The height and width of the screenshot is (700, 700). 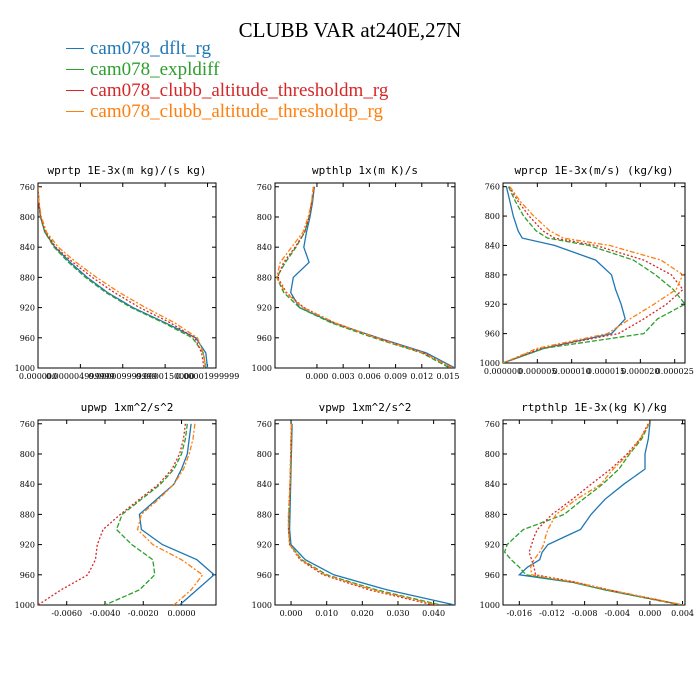 I want to click on x-tick-label: 0.000025, so click(x=675, y=371).